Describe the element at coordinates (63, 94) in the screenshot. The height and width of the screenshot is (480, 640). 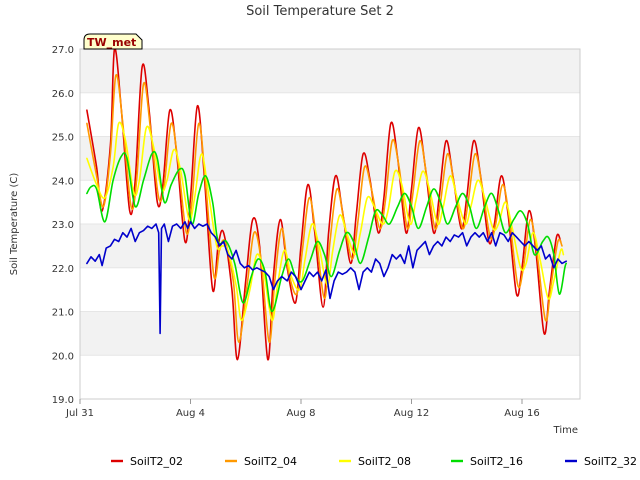
I see `y-tick-label: 26.0` at that location.